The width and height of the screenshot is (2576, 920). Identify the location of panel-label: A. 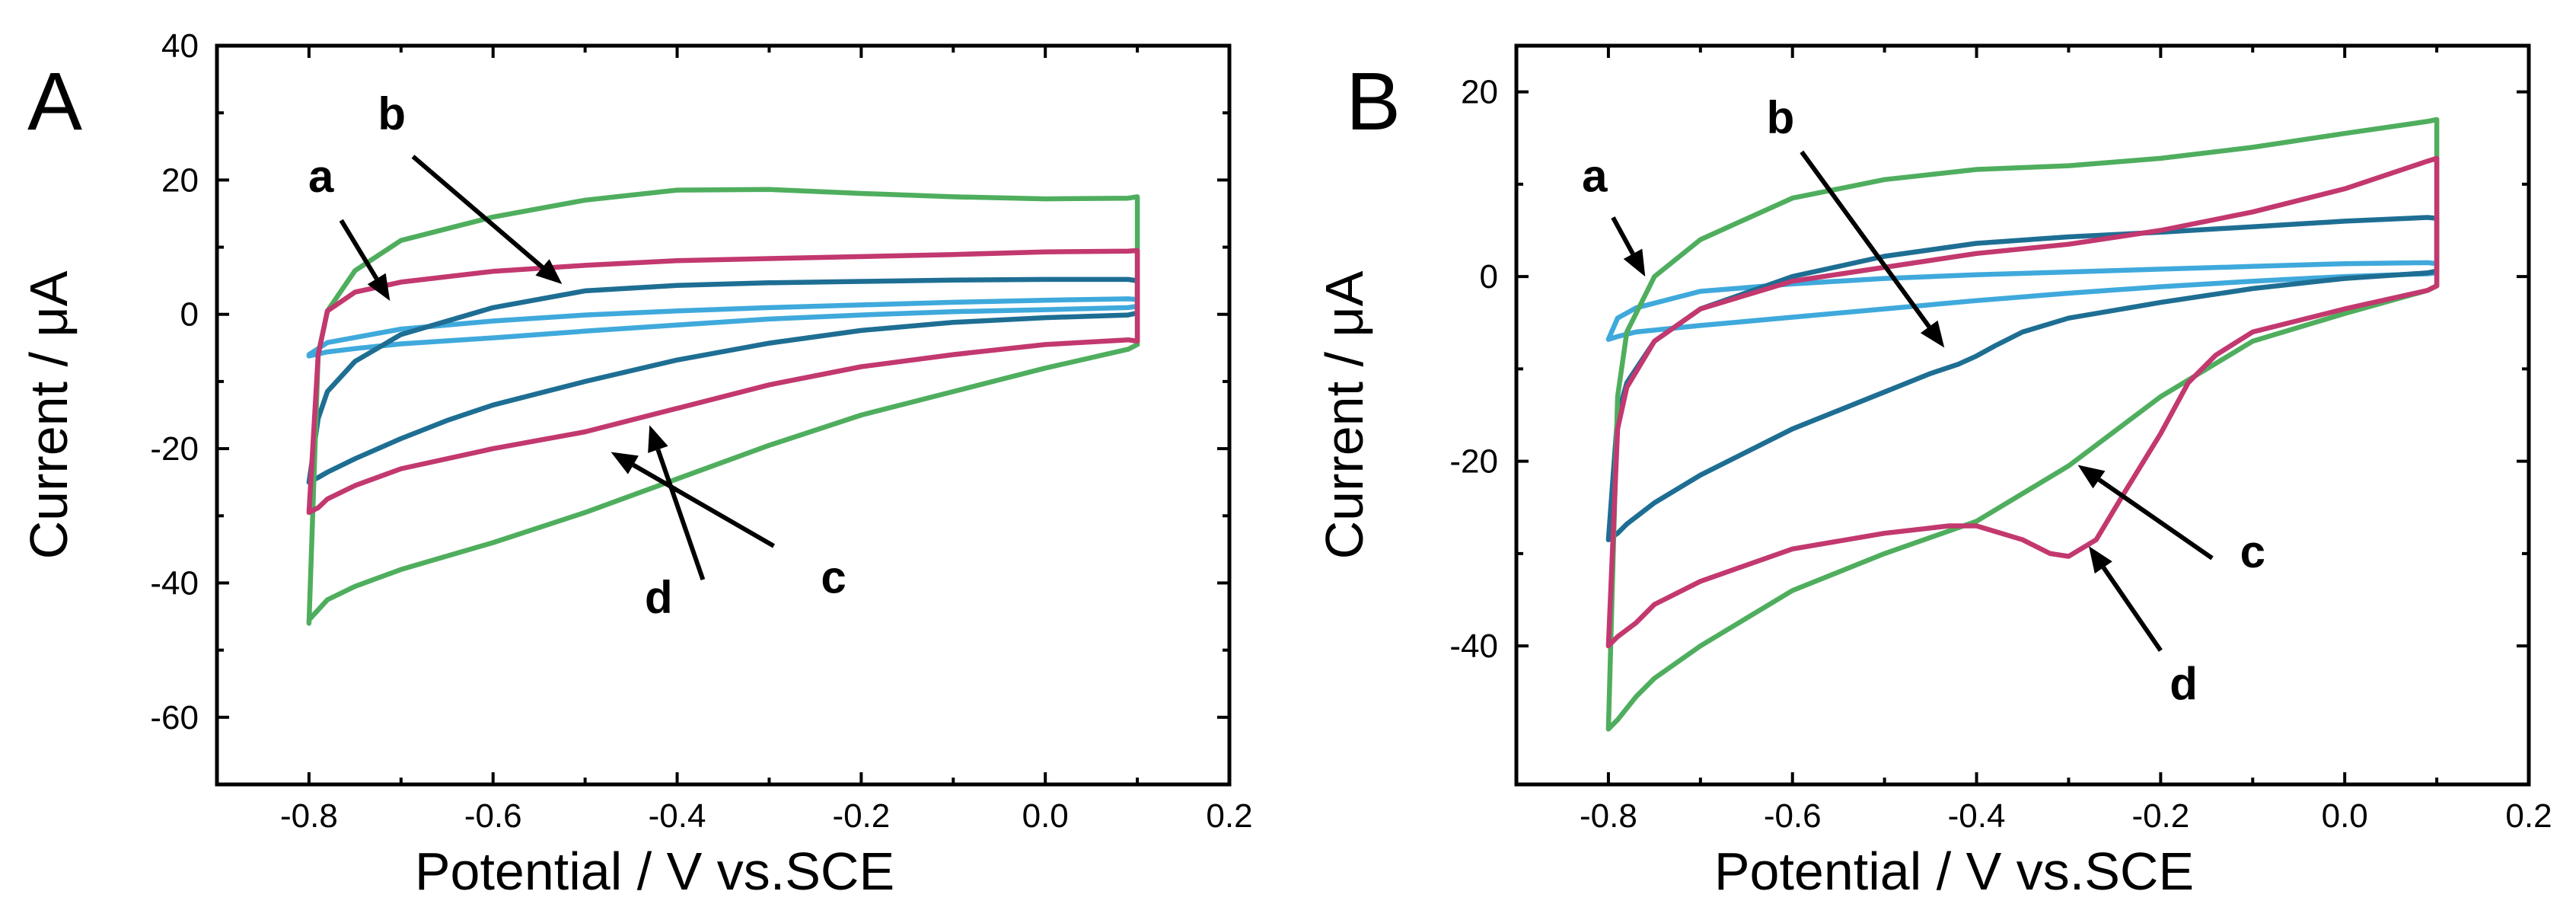
(54, 101).